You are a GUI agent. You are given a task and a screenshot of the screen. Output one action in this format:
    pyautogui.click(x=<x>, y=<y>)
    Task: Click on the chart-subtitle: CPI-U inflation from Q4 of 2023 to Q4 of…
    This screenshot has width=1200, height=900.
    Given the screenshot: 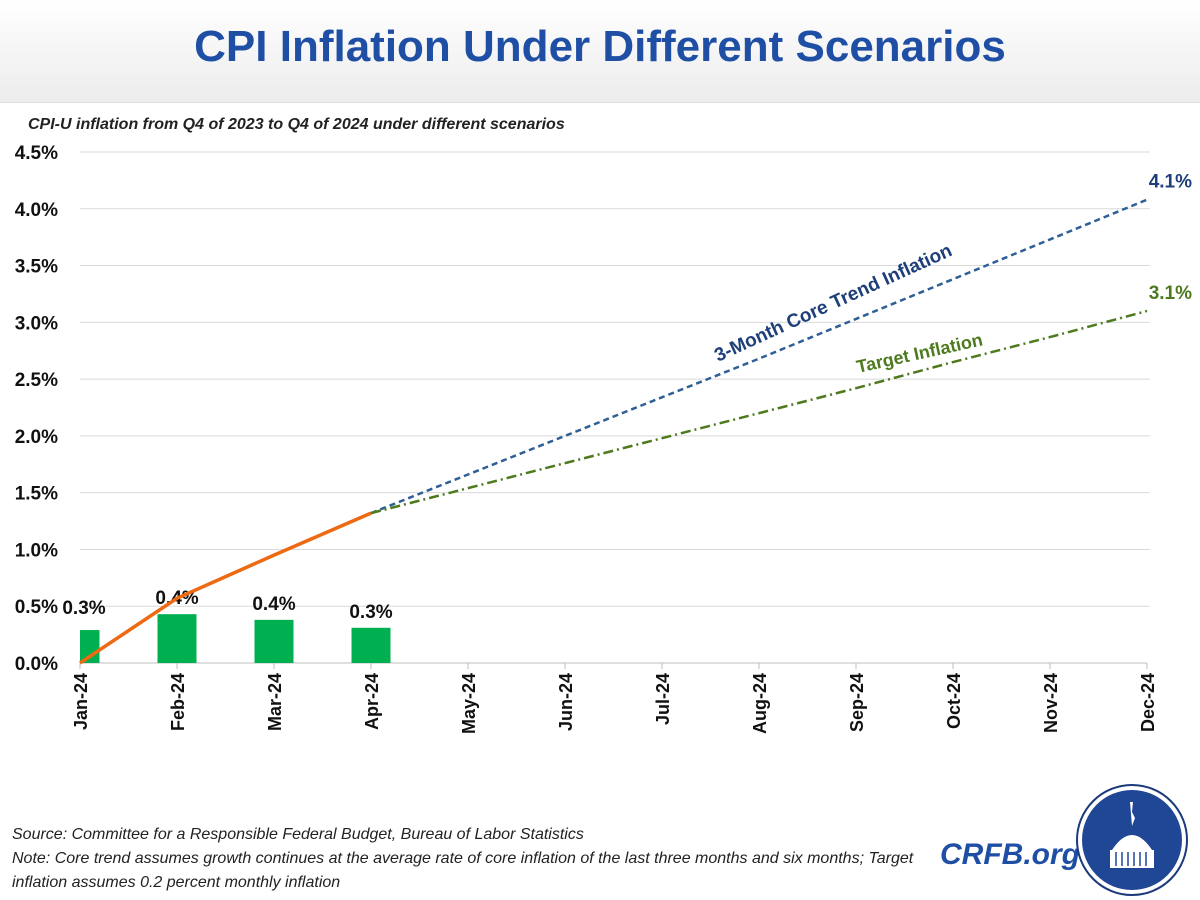 What is the action you would take?
    pyautogui.click(x=296, y=124)
    